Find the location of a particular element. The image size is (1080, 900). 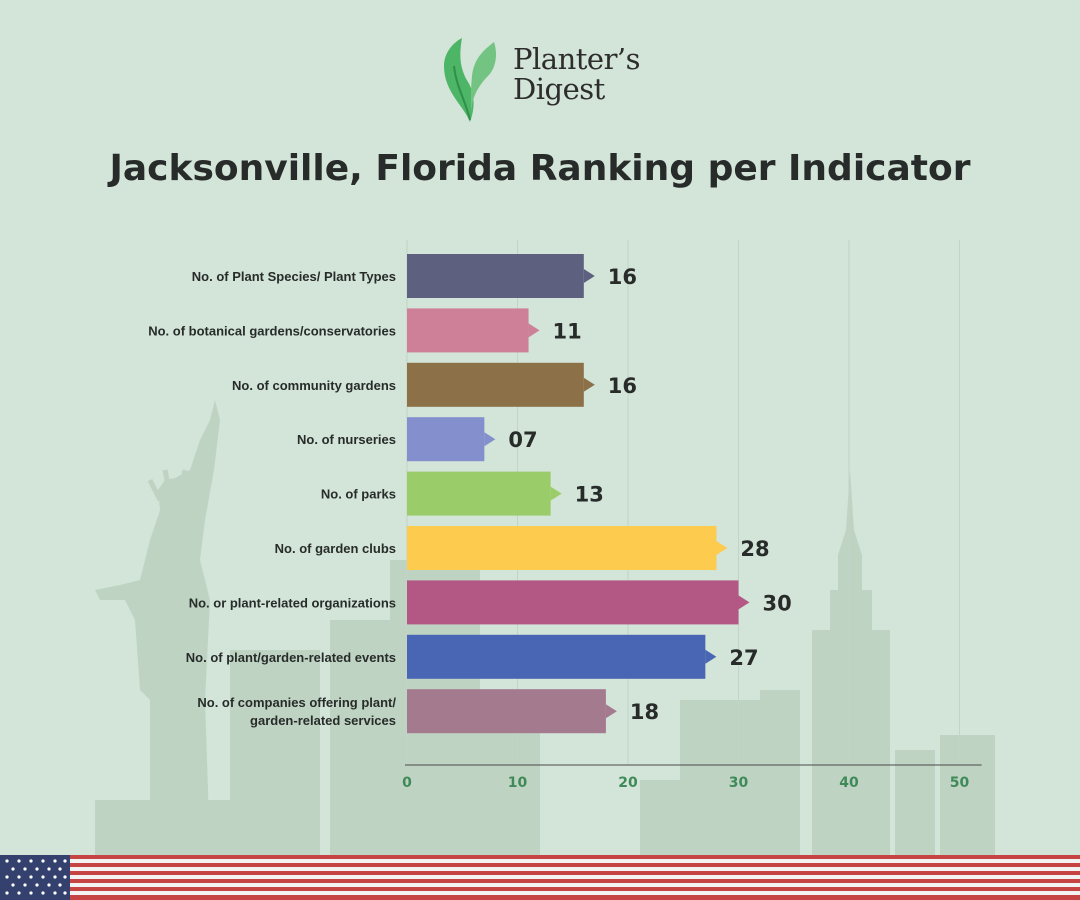

category-label-line: No. of community gardens is located at coordinates (314, 385).